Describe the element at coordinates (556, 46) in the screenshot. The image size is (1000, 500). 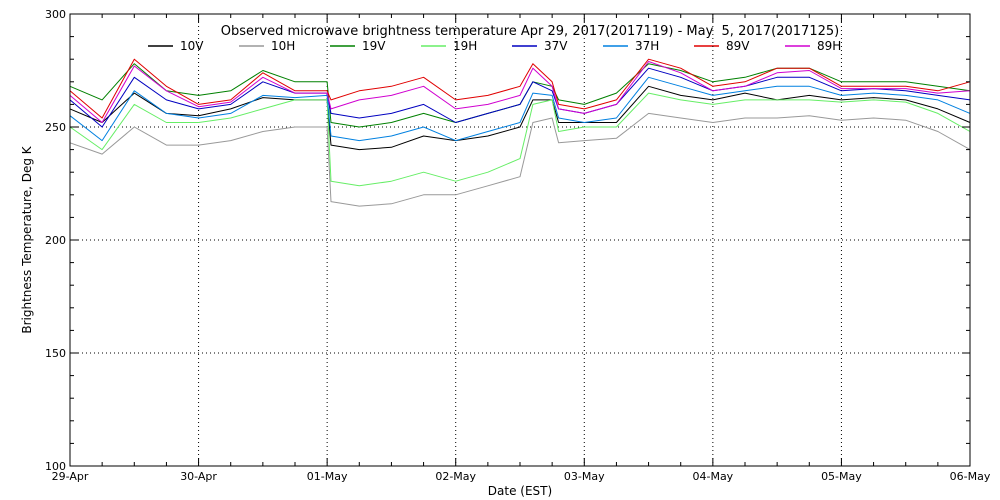
I see `legend-label-37v: 37V` at that location.